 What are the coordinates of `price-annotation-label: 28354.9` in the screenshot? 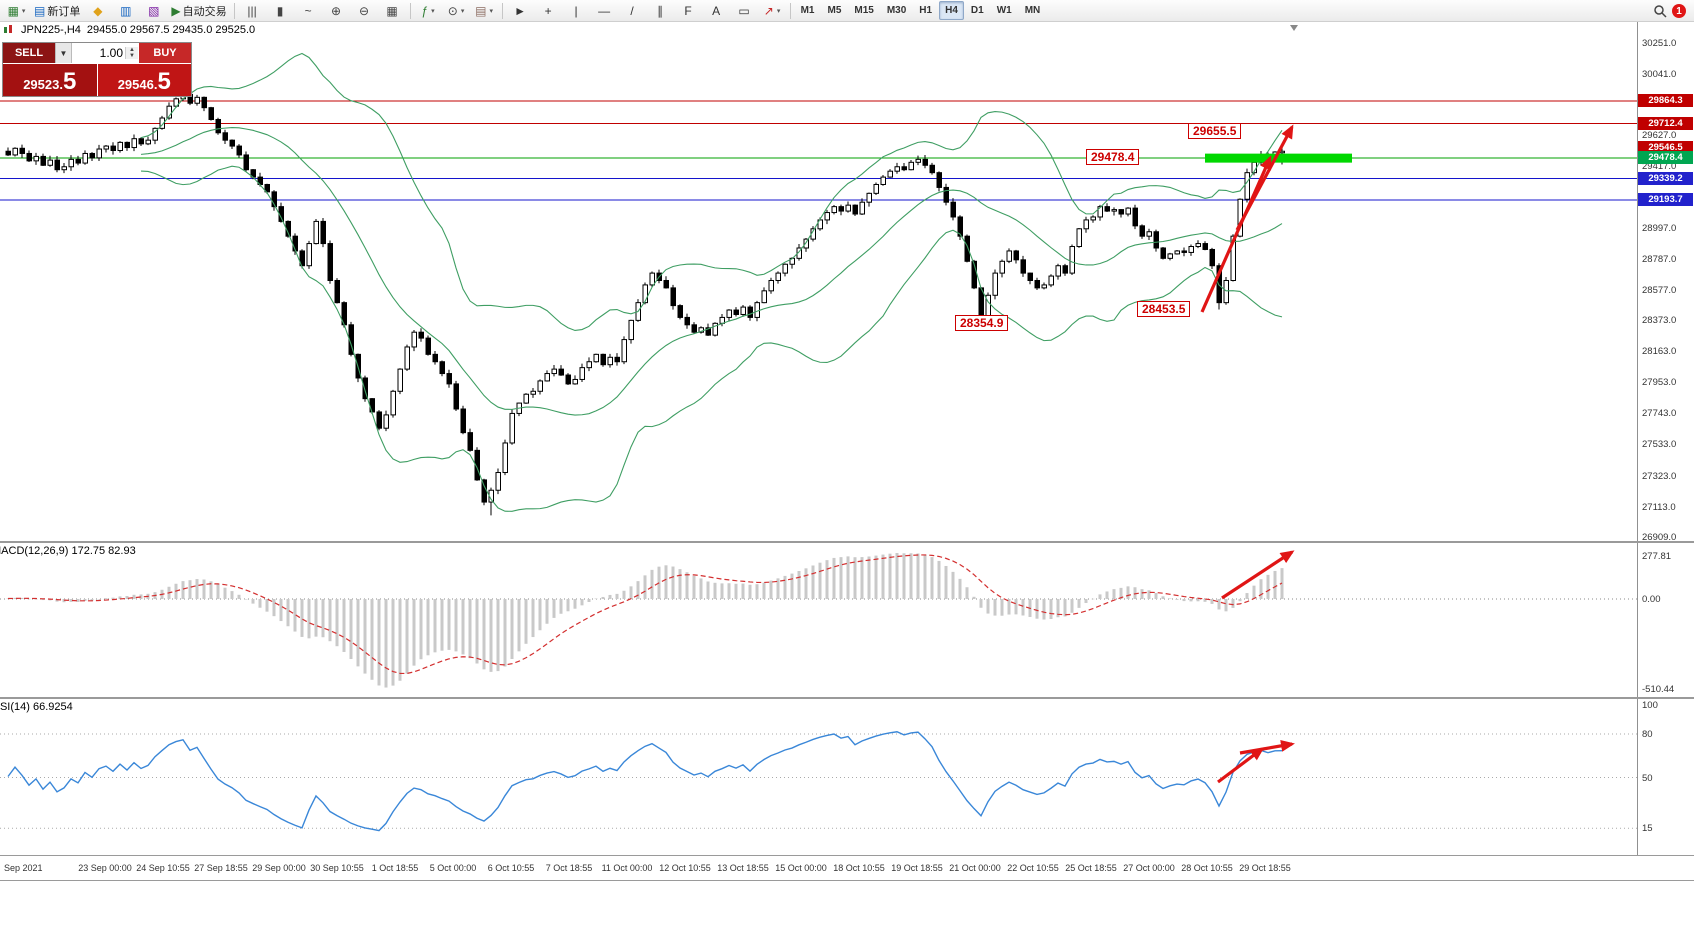 It's located at (982, 323).